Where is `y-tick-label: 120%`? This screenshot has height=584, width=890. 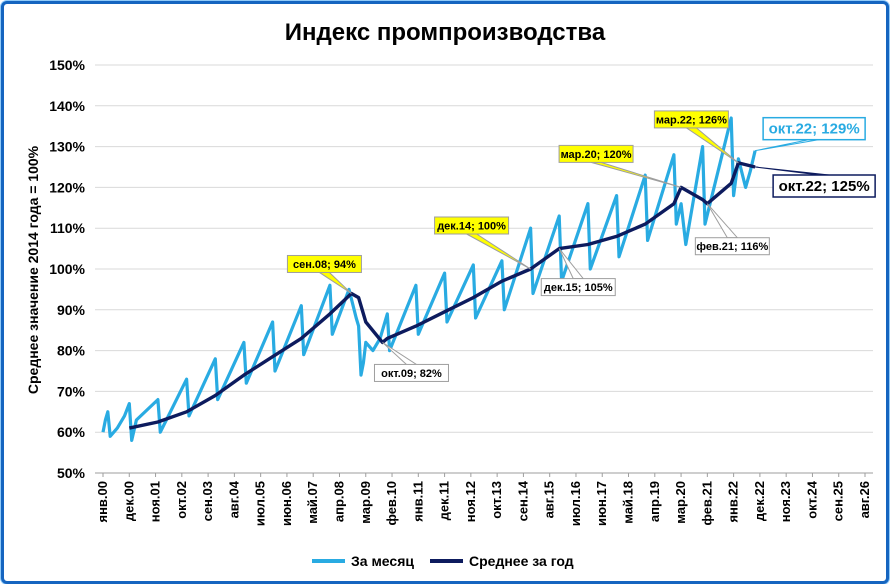
y-tick-label: 120% is located at coordinates (67, 187).